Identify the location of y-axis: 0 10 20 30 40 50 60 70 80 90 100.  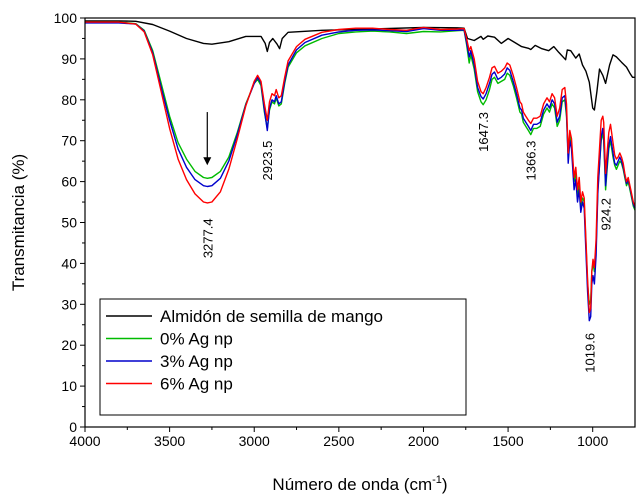
(69, 222).